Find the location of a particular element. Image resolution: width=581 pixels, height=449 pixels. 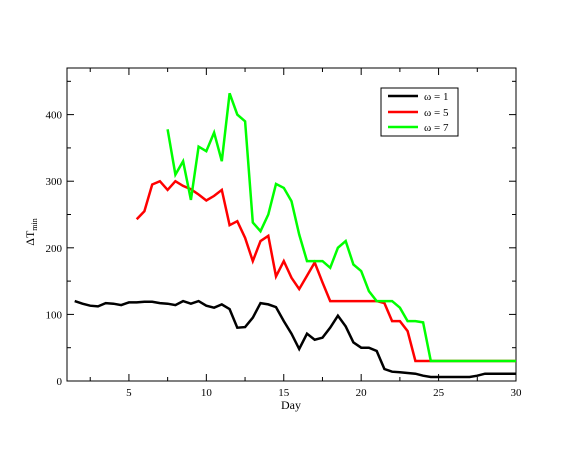

y-tick-label: 300 is located at coordinates (54, 182).